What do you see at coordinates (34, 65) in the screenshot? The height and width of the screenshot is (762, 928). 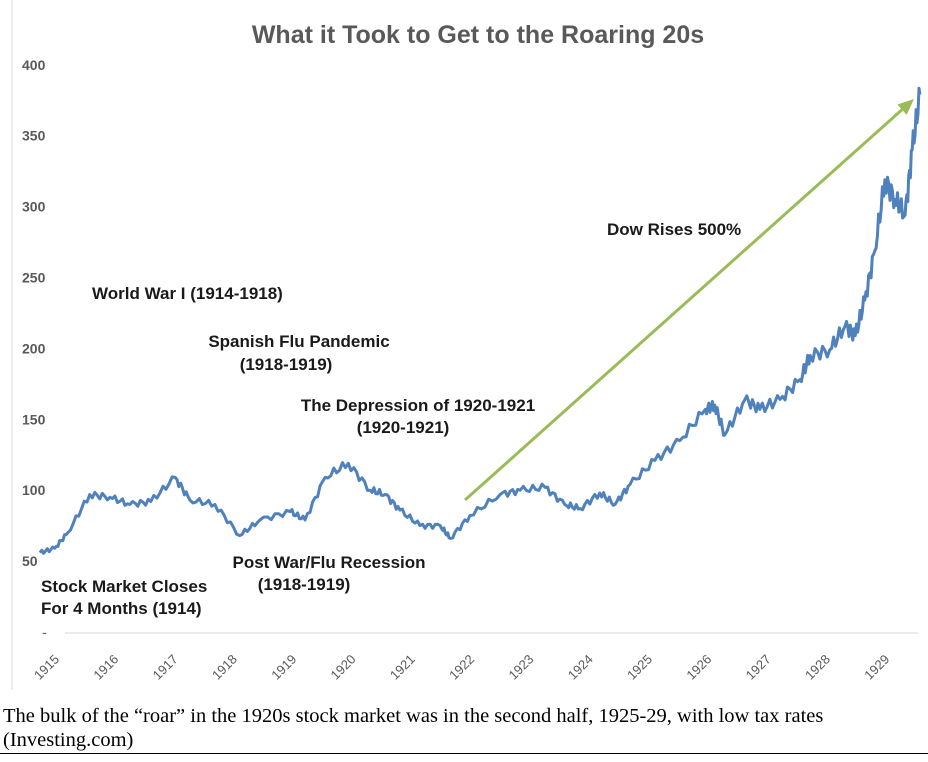 I see `y-tick-label: 400` at bounding box center [34, 65].